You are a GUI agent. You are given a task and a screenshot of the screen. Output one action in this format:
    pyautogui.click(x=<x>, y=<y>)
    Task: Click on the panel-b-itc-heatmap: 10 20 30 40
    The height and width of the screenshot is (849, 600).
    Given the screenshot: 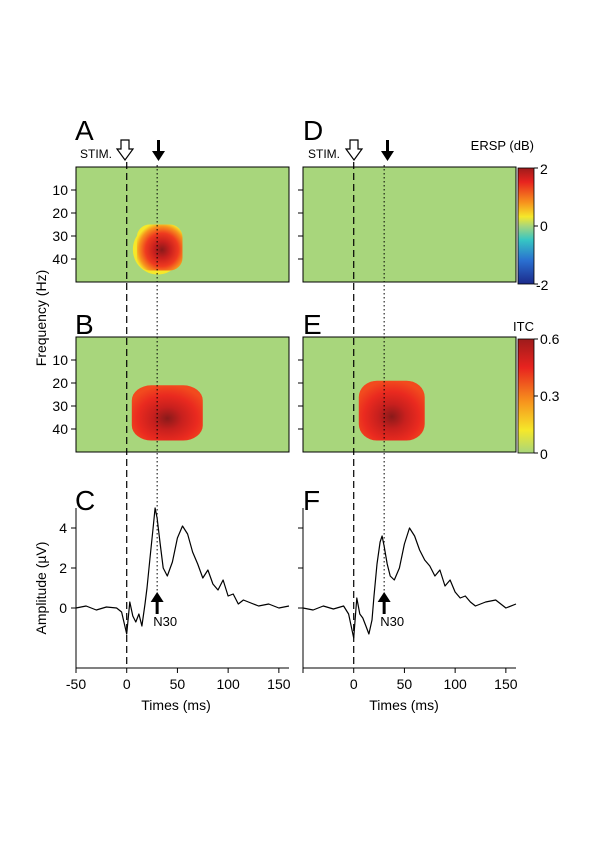 What is the action you would take?
    pyautogui.click(x=171, y=394)
    